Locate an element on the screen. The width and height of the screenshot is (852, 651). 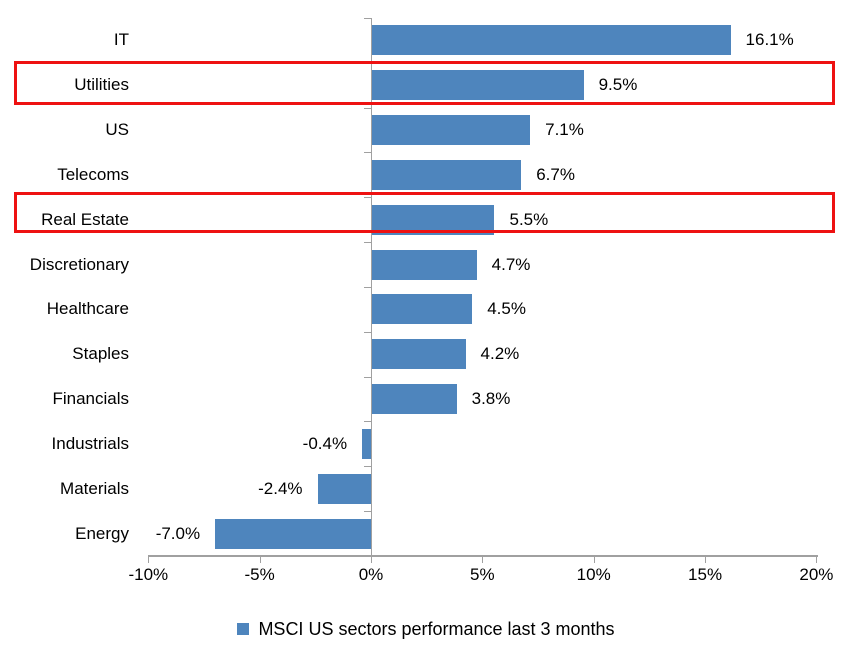
category-label: IT is located at coordinates (121, 40).